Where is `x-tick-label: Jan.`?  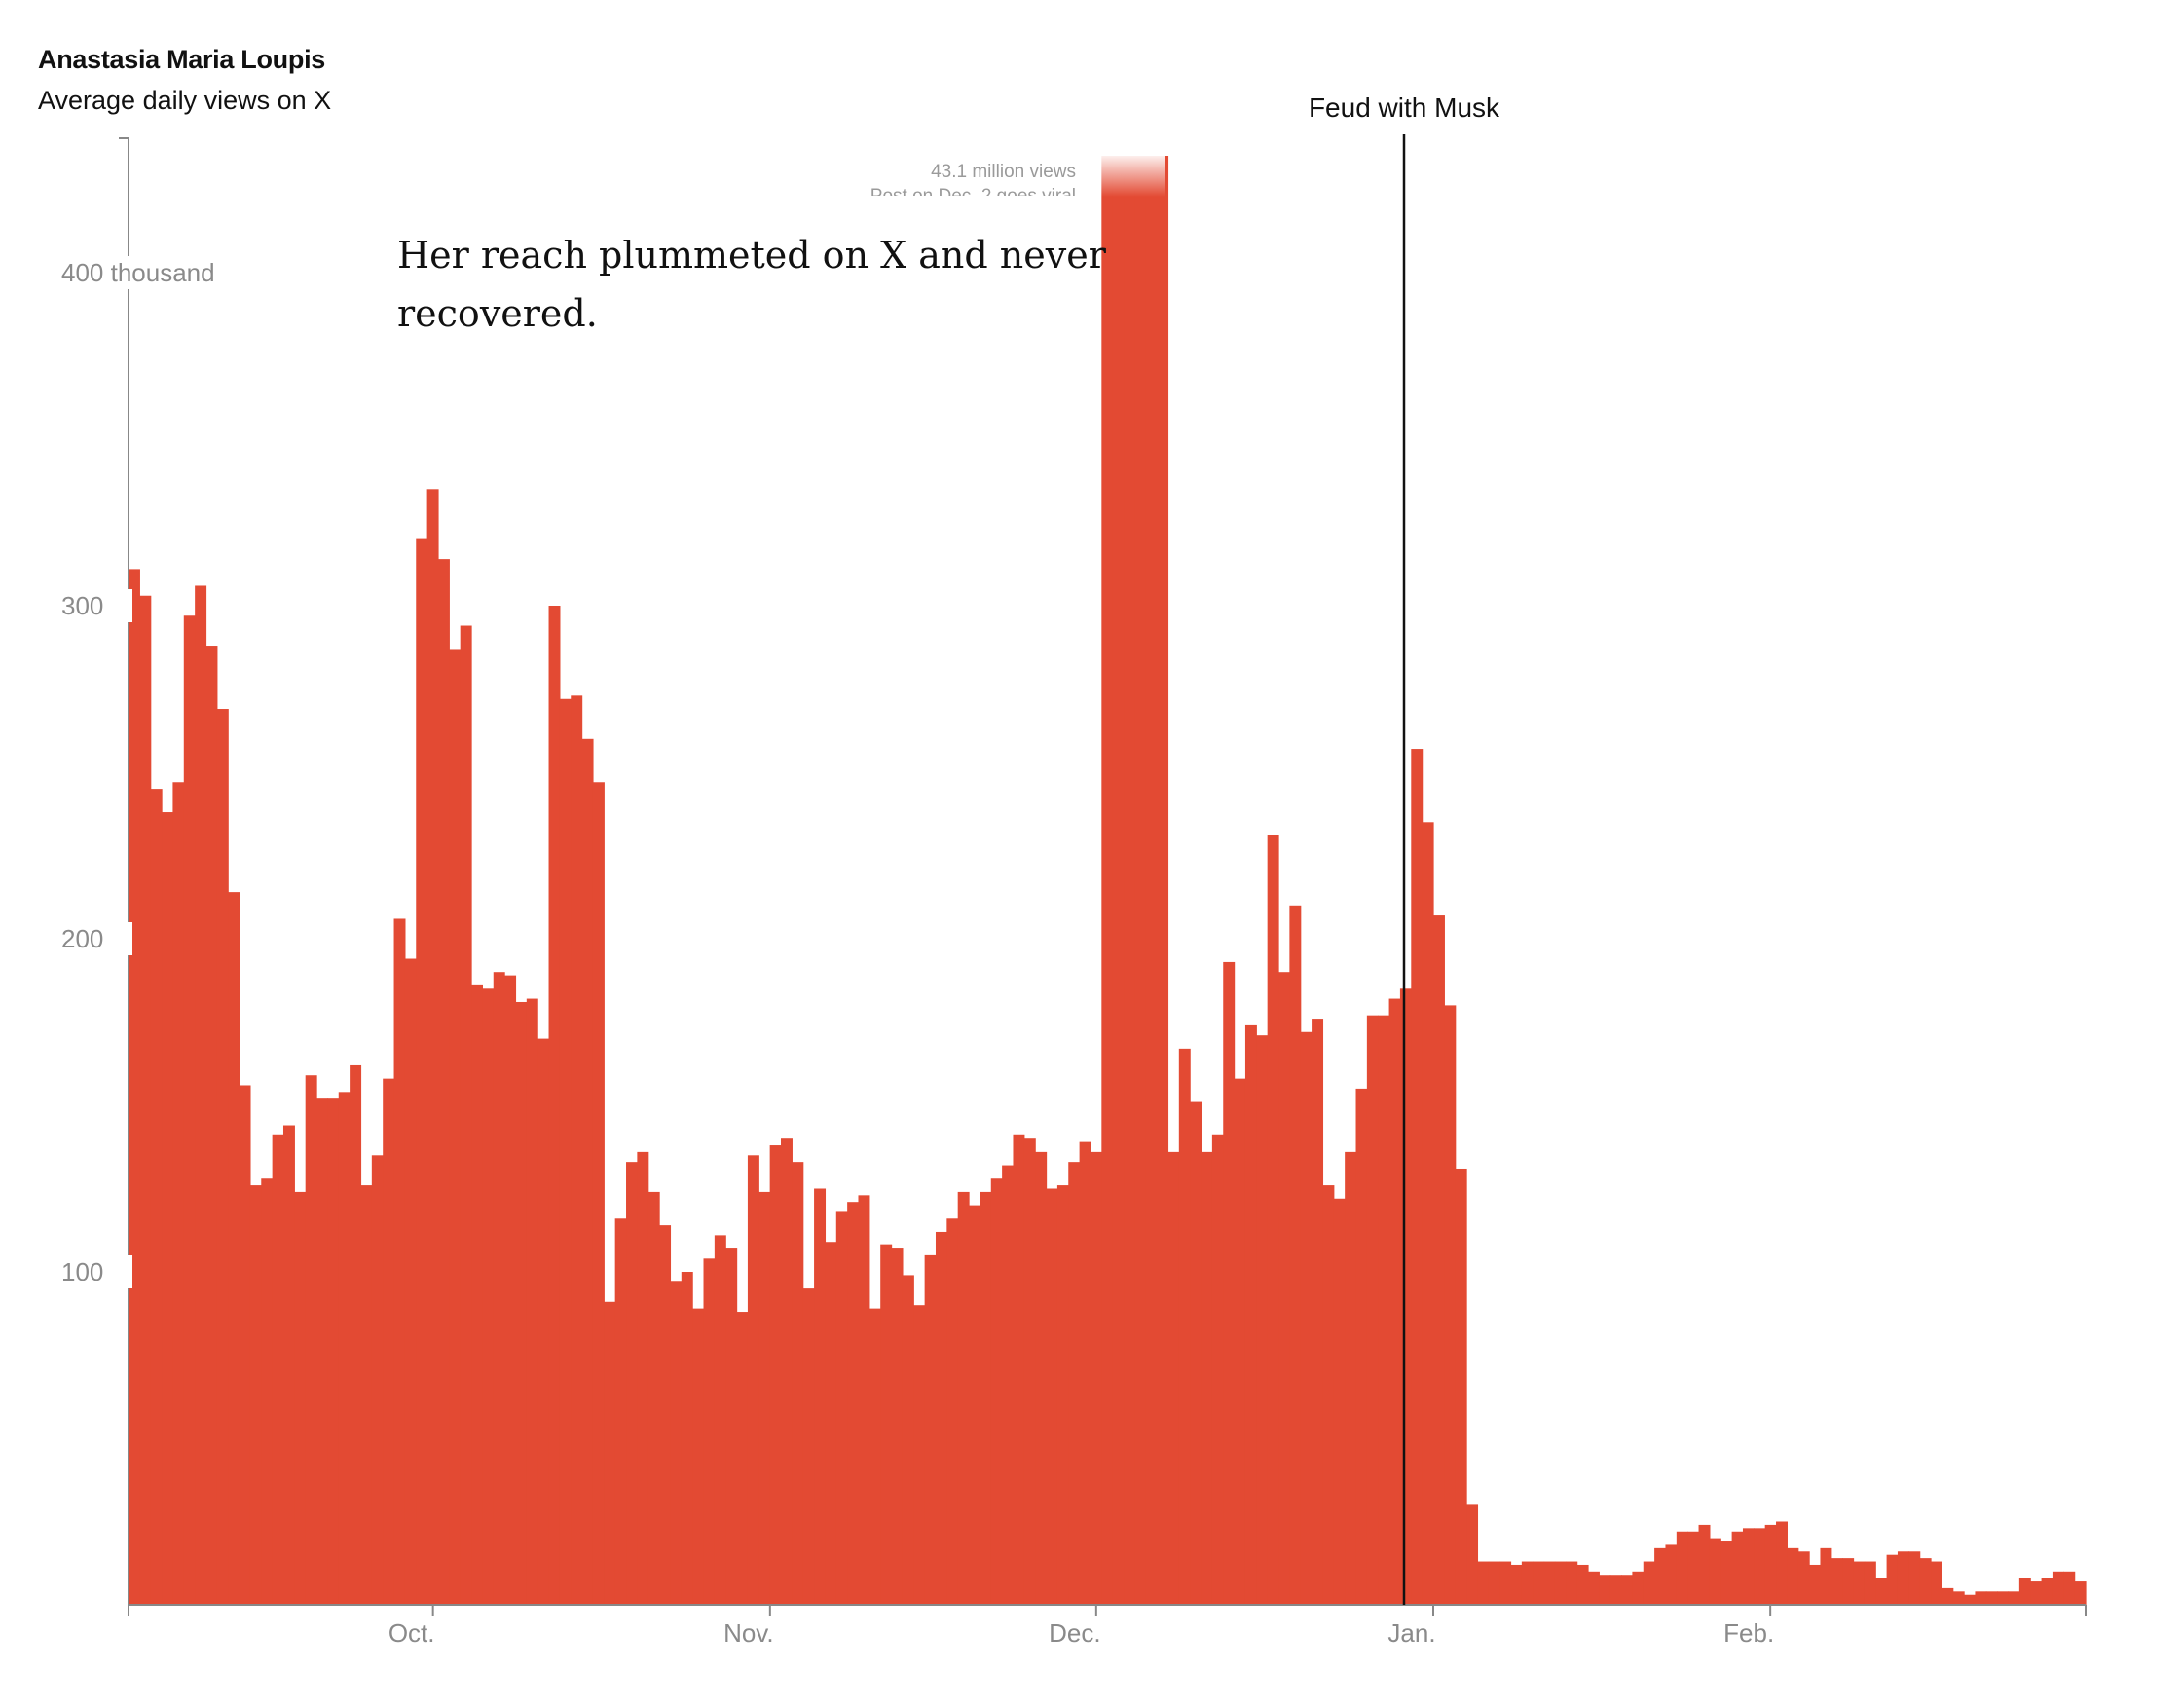 x-tick-label: Jan. is located at coordinates (1411, 1633).